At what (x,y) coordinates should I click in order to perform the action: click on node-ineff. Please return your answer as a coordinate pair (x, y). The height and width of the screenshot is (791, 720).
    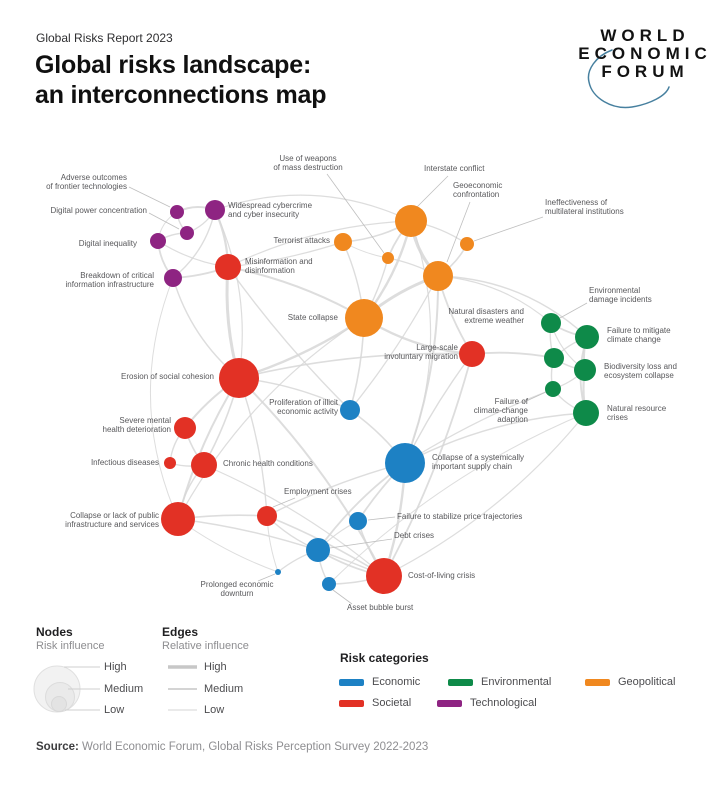
    Looking at the image, I should click on (467, 244).